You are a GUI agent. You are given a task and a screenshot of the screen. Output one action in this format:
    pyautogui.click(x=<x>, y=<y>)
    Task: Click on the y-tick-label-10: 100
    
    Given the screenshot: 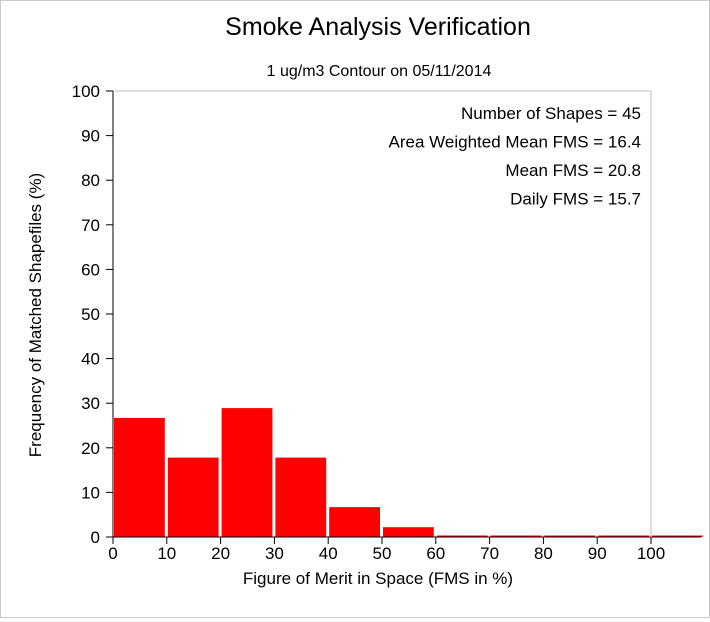 What is the action you would take?
    pyautogui.click(x=86, y=91)
    